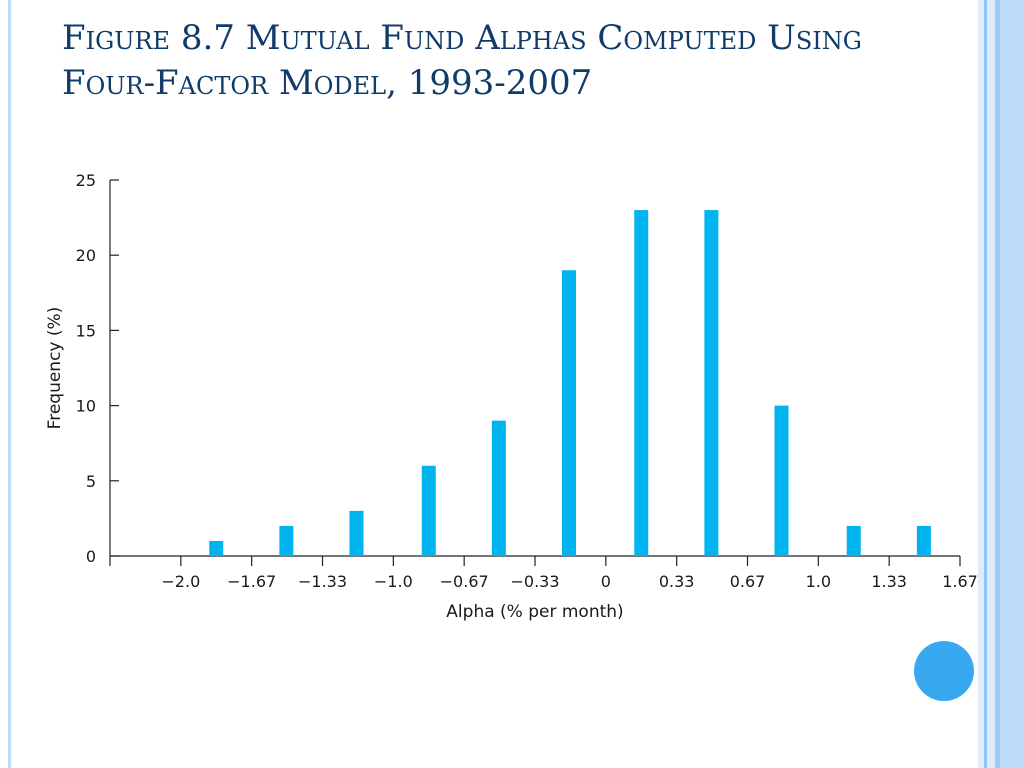  What do you see at coordinates (534, 612) in the screenshot?
I see `x-axis-label: Alpha (% per month)` at bounding box center [534, 612].